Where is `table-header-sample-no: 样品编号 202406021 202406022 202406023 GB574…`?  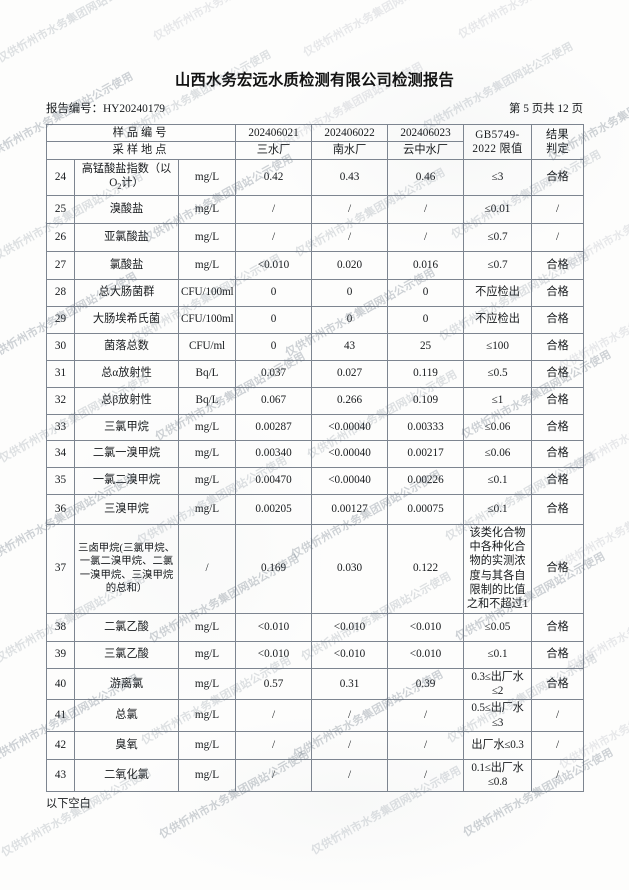
table-header-sample-no: 样品编号 202406021 202406022 202406023 GB574… is located at coordinates (315, 141).